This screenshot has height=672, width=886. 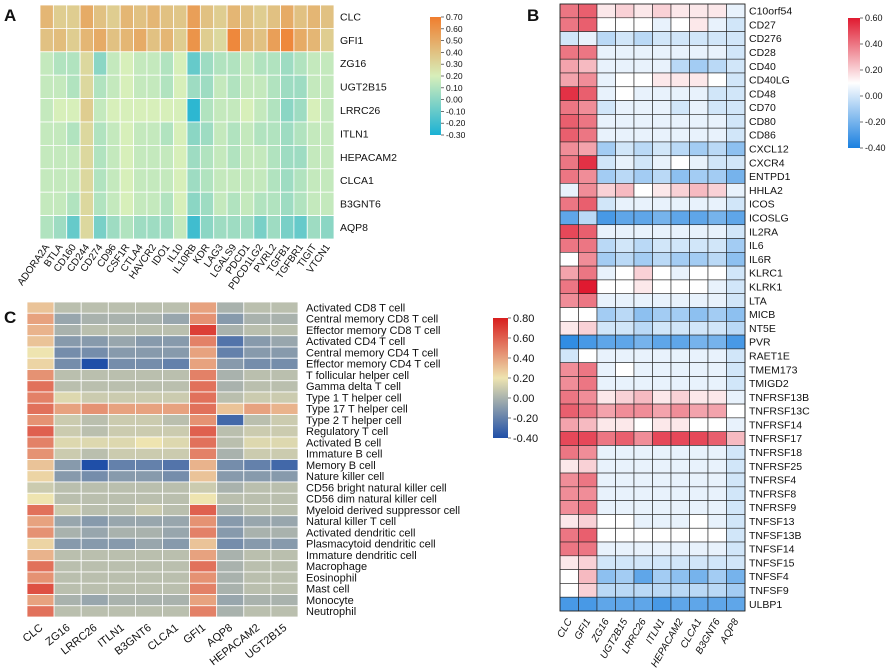 What do you see at coordinates (775, 467) in the screenshot?
I see `row-label: TNFRSF25` at bounding box center [775, 467].